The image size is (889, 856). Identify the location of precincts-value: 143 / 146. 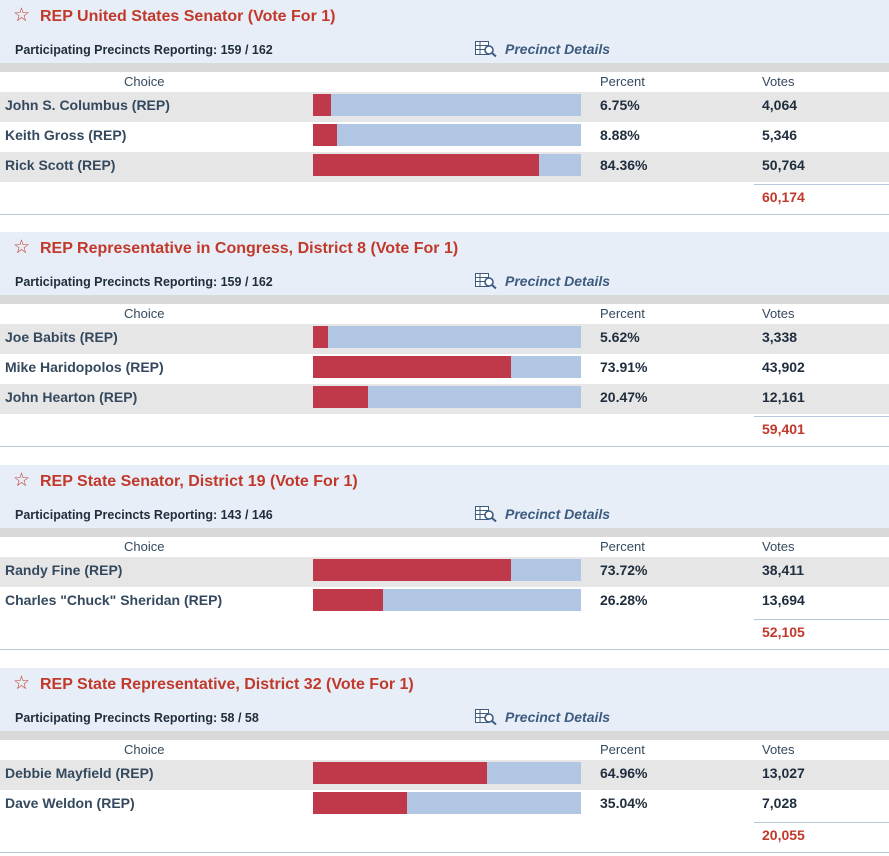
(246, 515).